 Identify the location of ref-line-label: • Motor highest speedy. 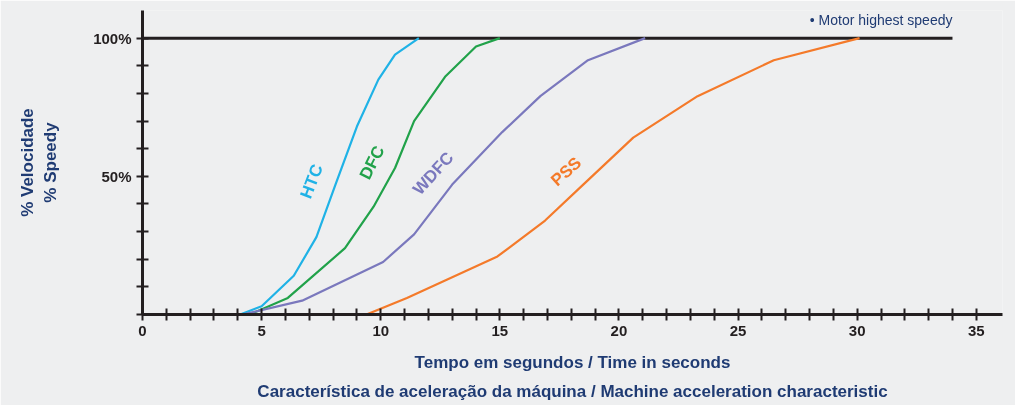
(881, 20).